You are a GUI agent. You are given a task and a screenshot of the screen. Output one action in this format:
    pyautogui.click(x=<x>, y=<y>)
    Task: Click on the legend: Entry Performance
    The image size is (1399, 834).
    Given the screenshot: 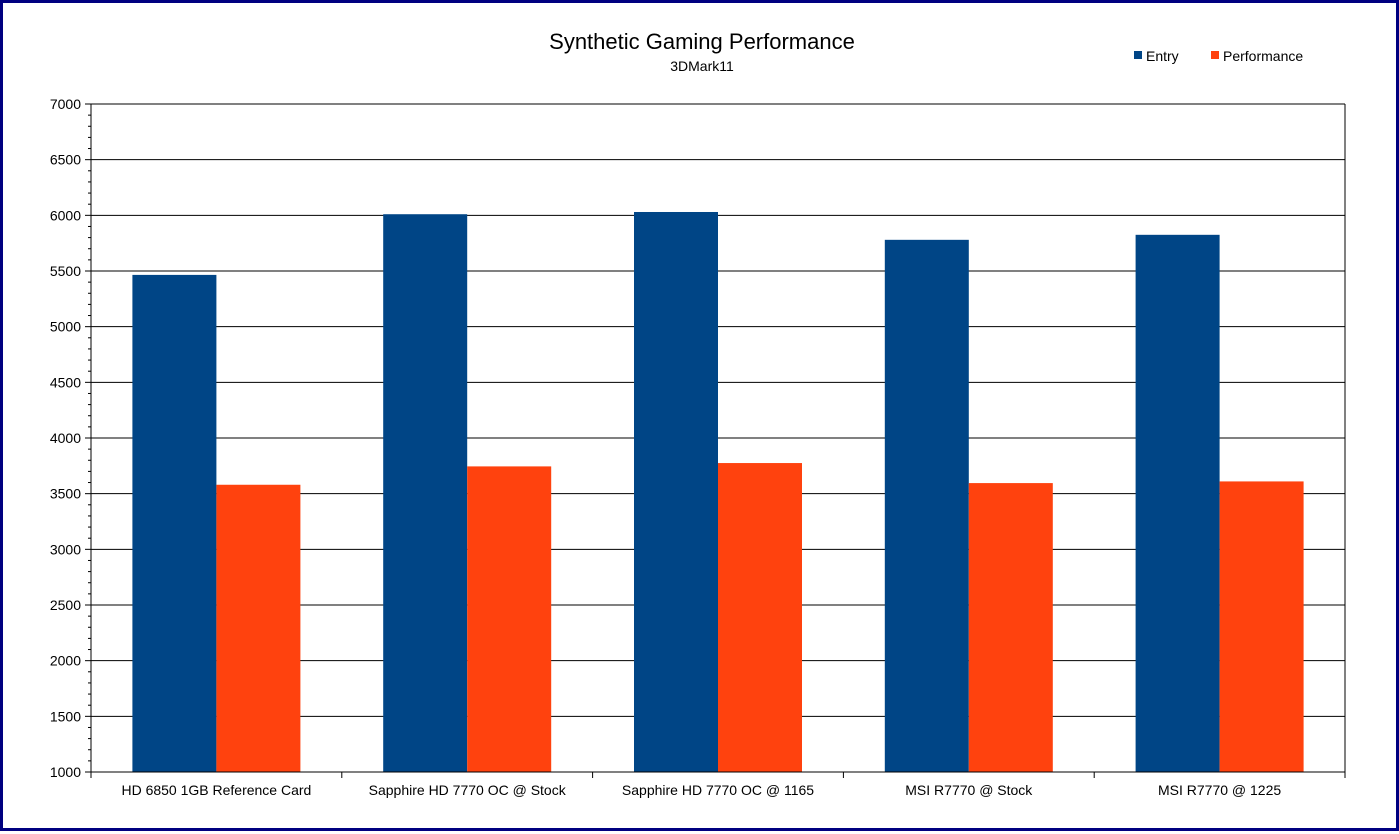 What is the action you would take?
    pyautogui.click(x=1218, y=56)
    